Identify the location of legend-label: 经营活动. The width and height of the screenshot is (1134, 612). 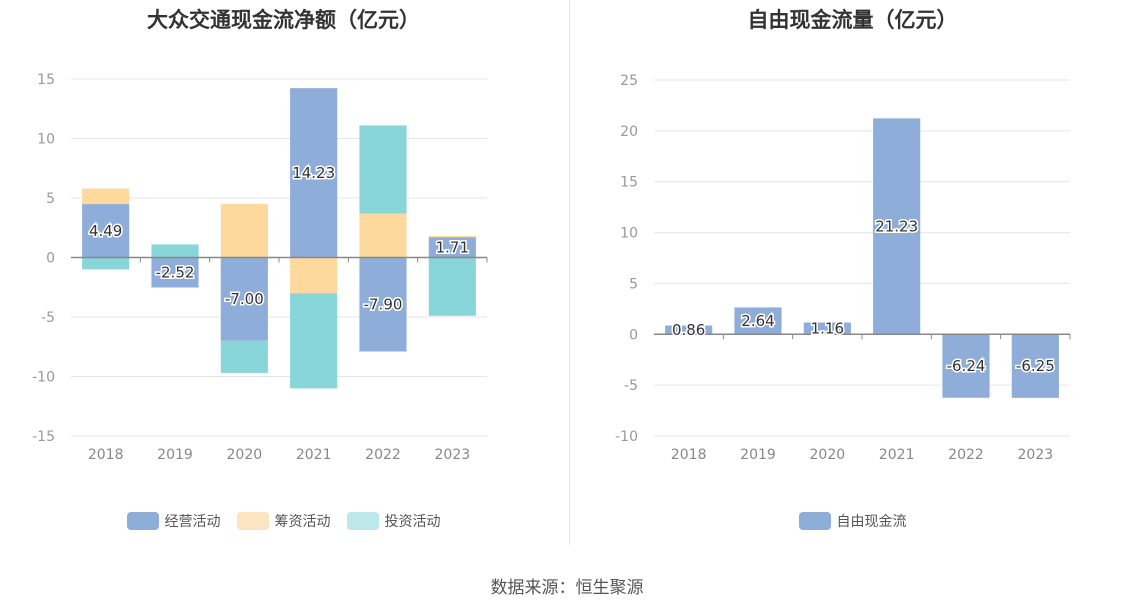
(192, 522).